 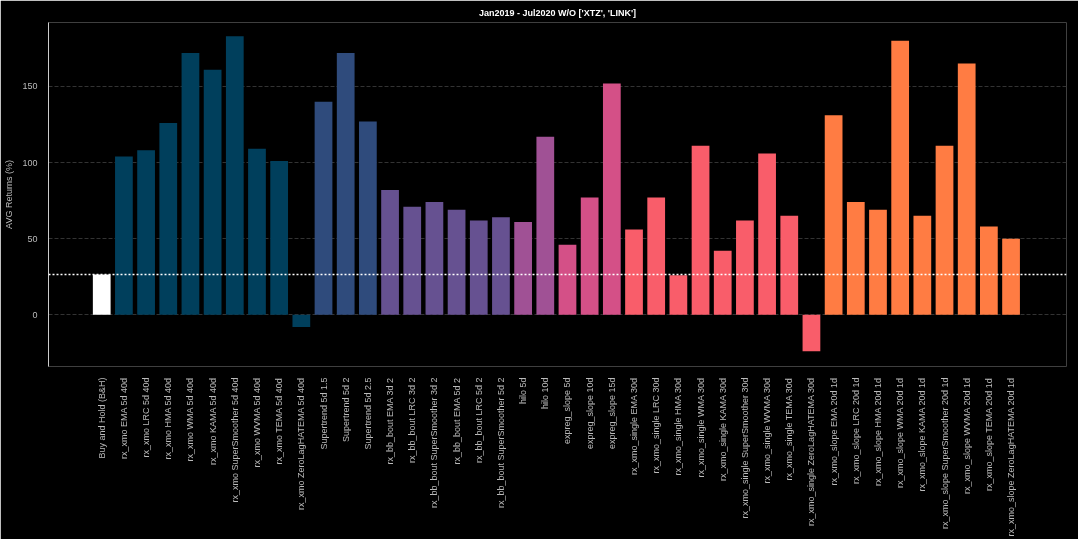 What do you see at coordinates (390, 421) in the screenshot?
I see `x-tick-label: rx_bb_bout EMA 3d 2` at bounding box center [390, 421].